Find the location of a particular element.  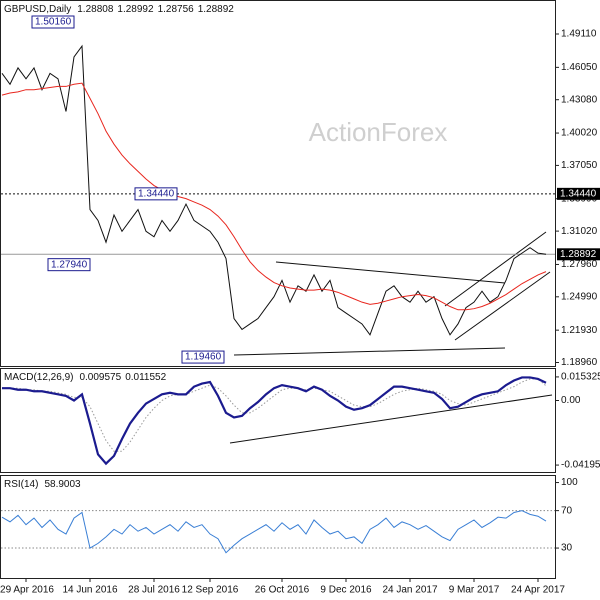

annotation-label: 1.27940 is located at coordinates (69, 264).